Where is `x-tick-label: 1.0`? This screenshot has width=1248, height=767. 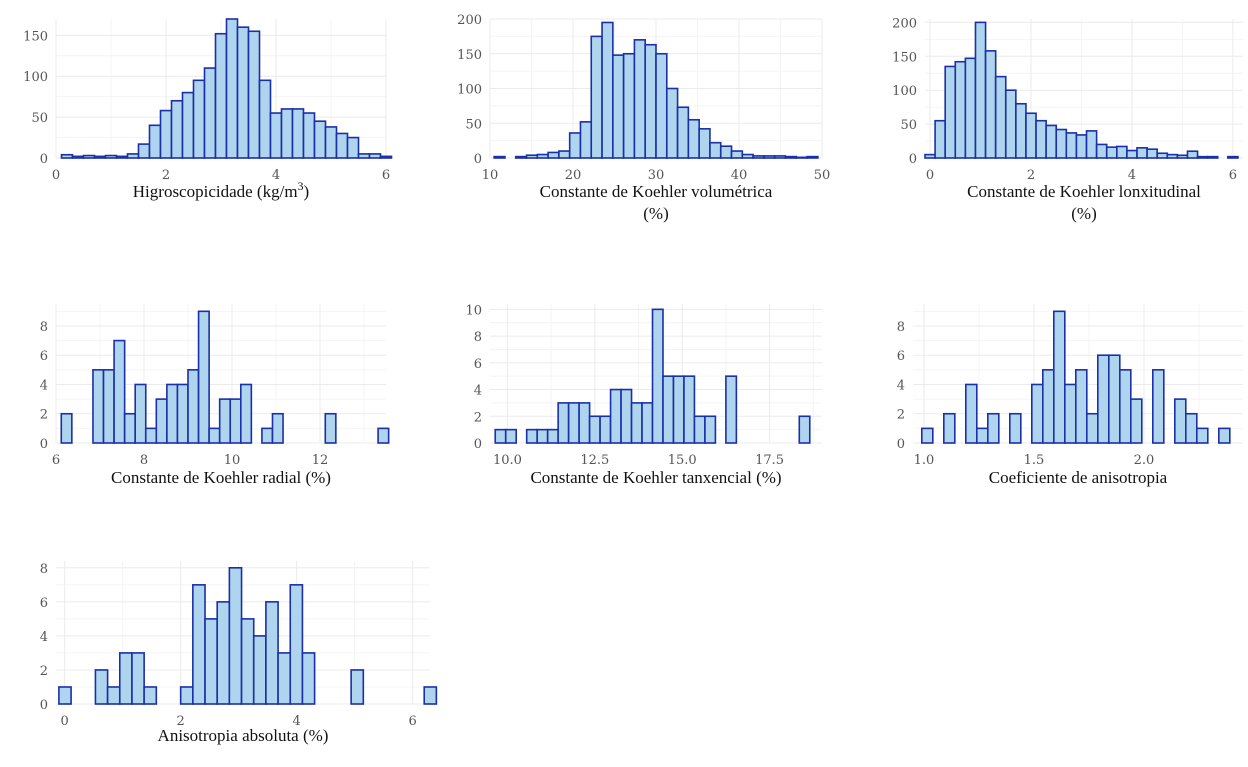
x-tick-label: 1.0 is located at coordinates (924, 460).